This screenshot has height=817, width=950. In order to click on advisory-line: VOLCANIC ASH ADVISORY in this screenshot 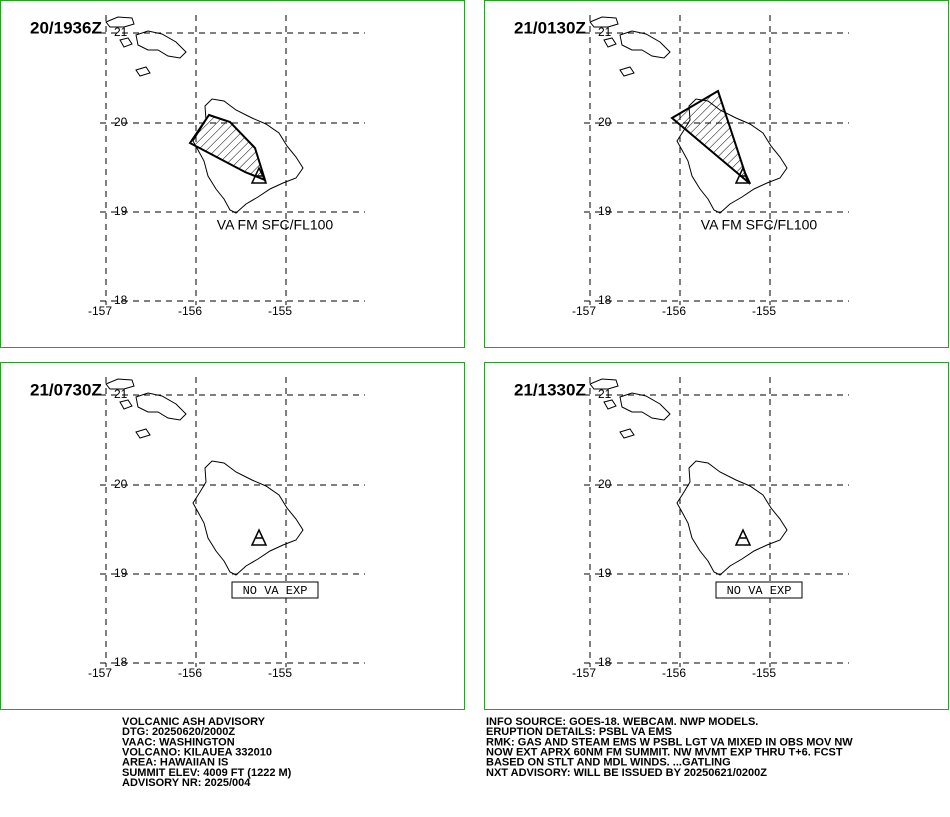, I will do `click(194, 722)`.